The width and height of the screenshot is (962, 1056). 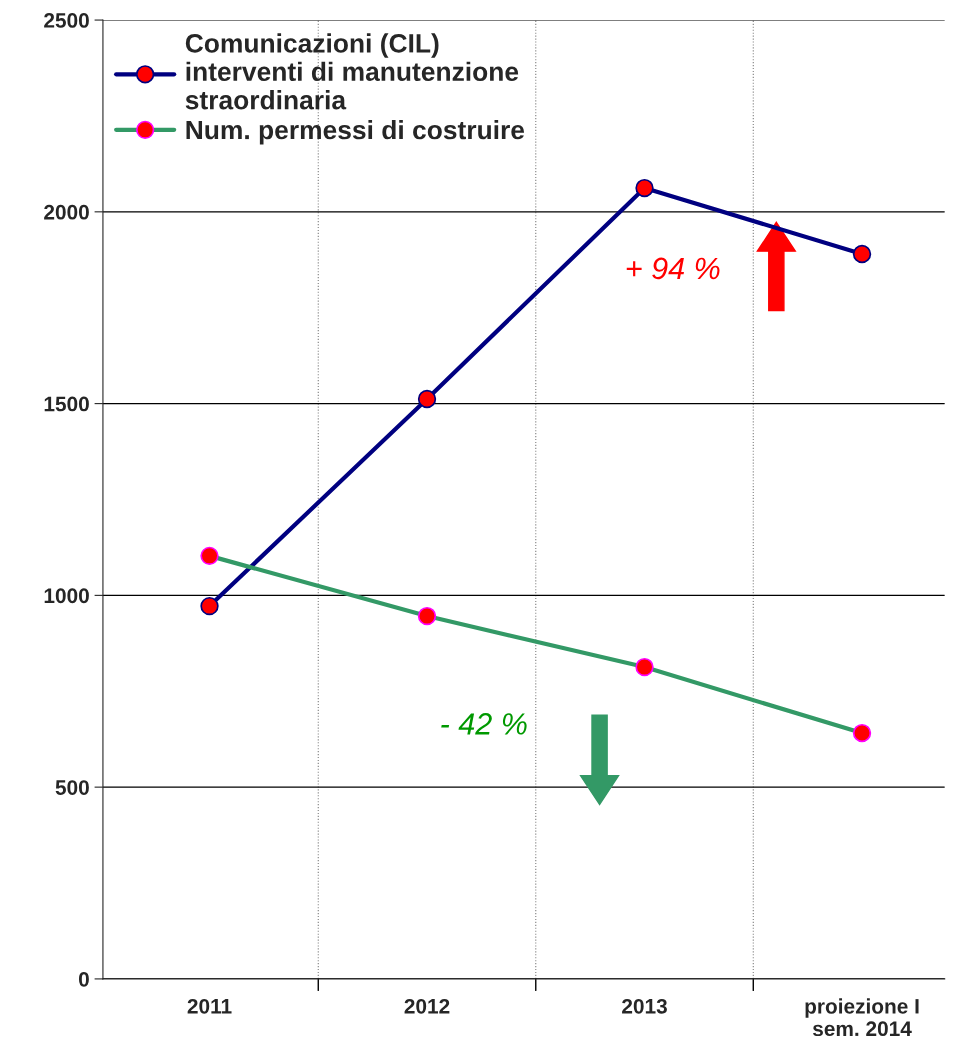 What do you see at coordinates (484, 724) in the screenshot?
I see `annotation: - 42 %` at bounding box center [484, 724].